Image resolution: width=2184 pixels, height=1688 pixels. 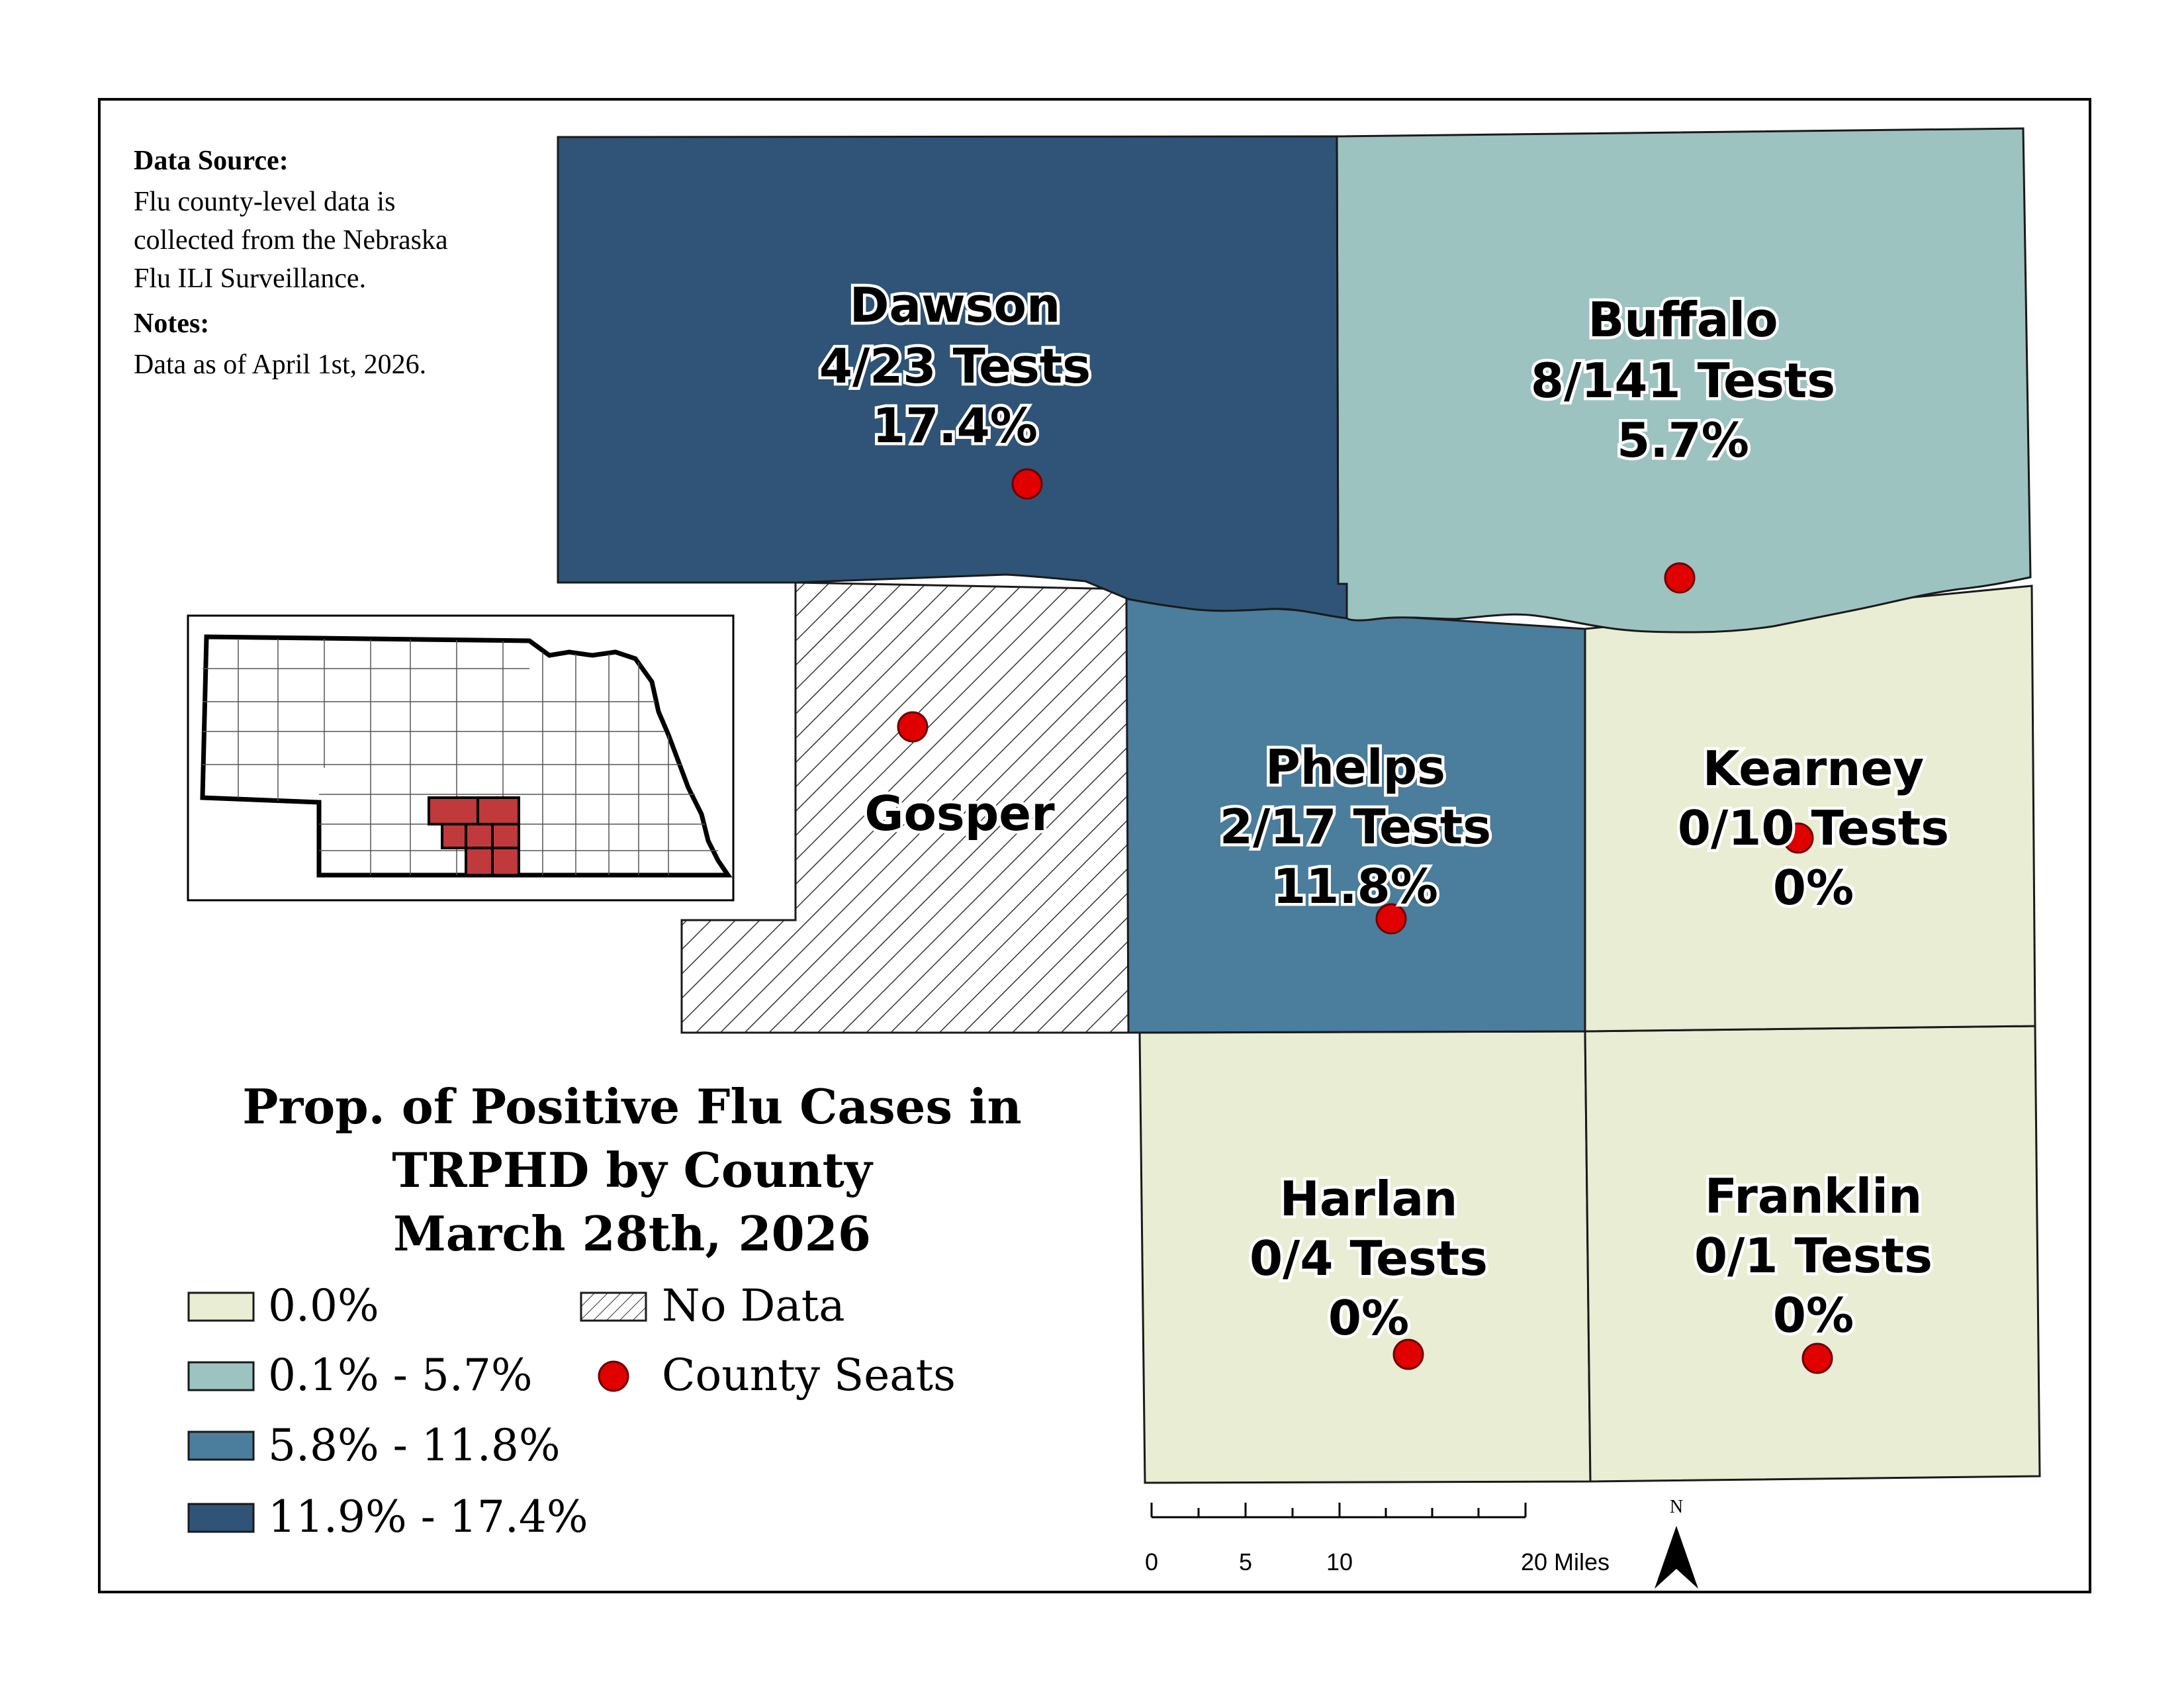 I want to click on kearney-percent: 0%, so click(x=1814, y=887).